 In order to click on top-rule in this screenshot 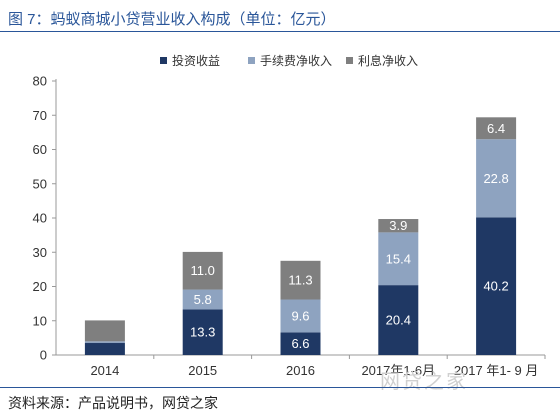, I will do `click(280, 31)`.